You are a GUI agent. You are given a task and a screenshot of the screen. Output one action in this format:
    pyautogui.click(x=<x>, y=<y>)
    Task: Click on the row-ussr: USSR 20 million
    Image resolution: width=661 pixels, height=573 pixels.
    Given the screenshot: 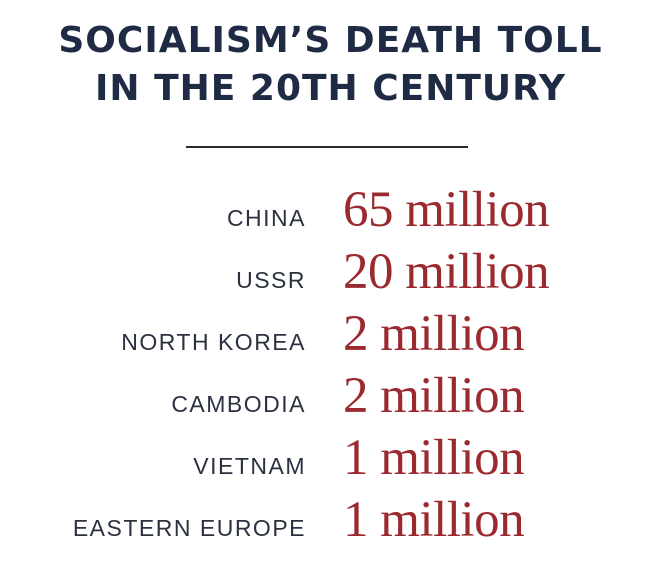 What is the action you would take?
    pyautogui.click(x=330, y=279)
    